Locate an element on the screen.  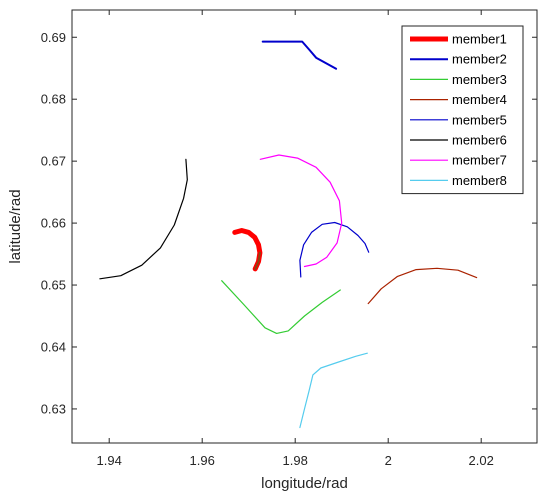
y-tick-label: 0.68 is located at coordinates (53, 99).